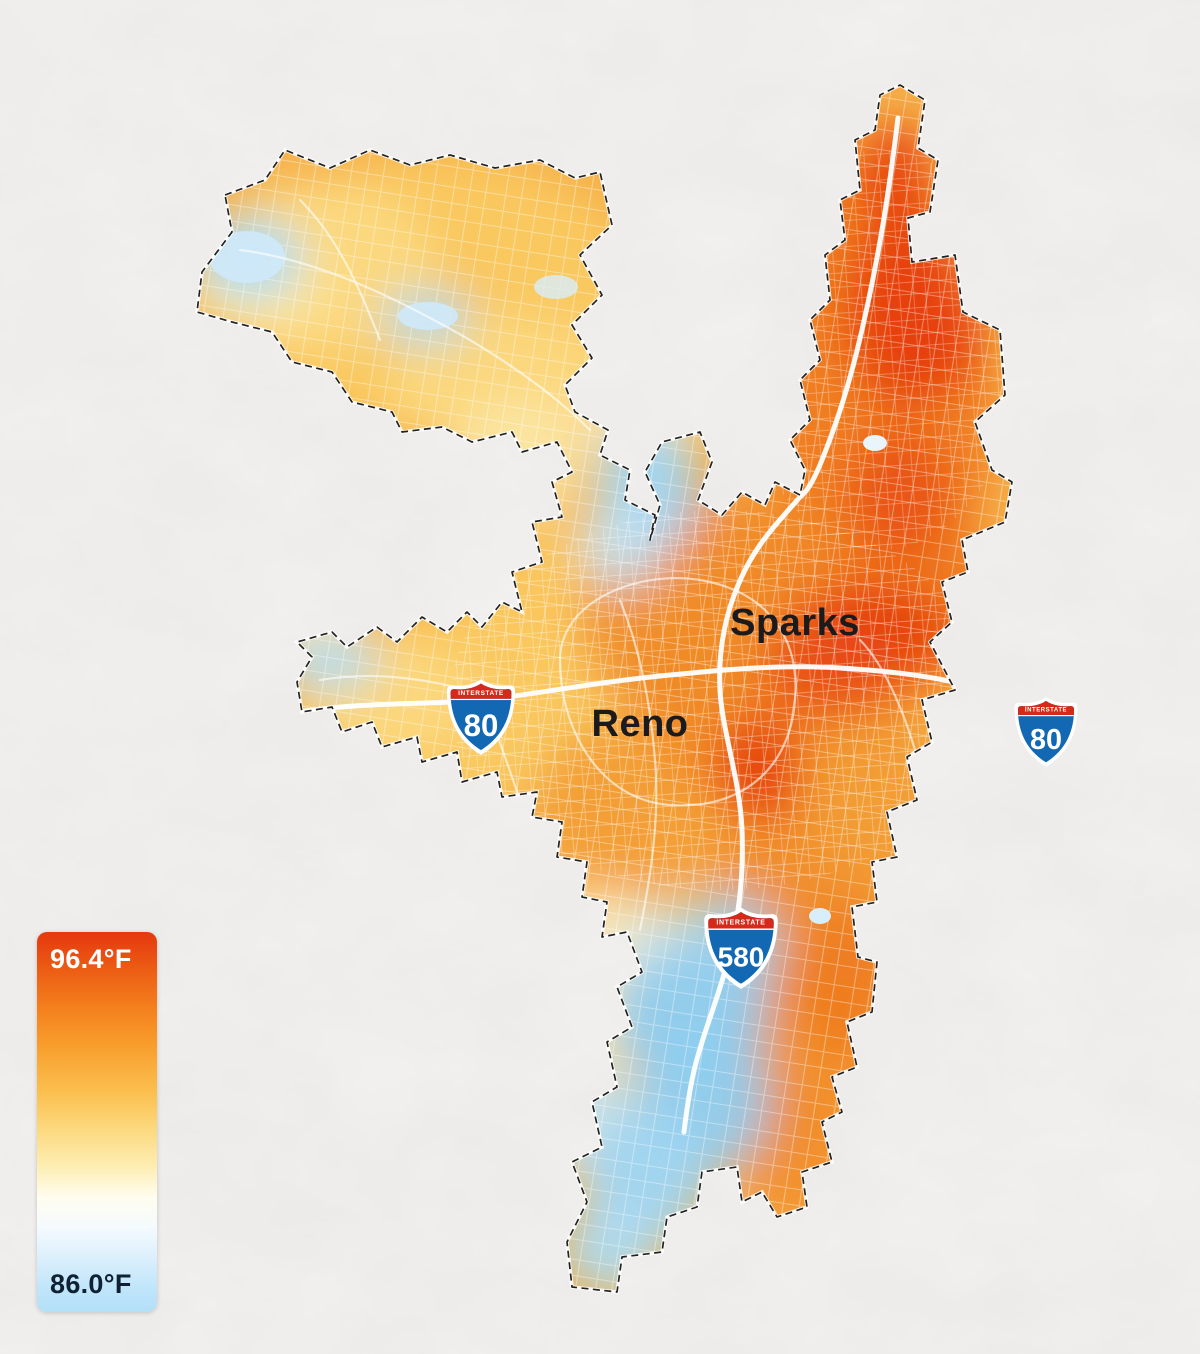 The height and width of the screenshot is (1354, 1200). I want to click on legend-min-label: 86.0°F, so click(91, 1284).